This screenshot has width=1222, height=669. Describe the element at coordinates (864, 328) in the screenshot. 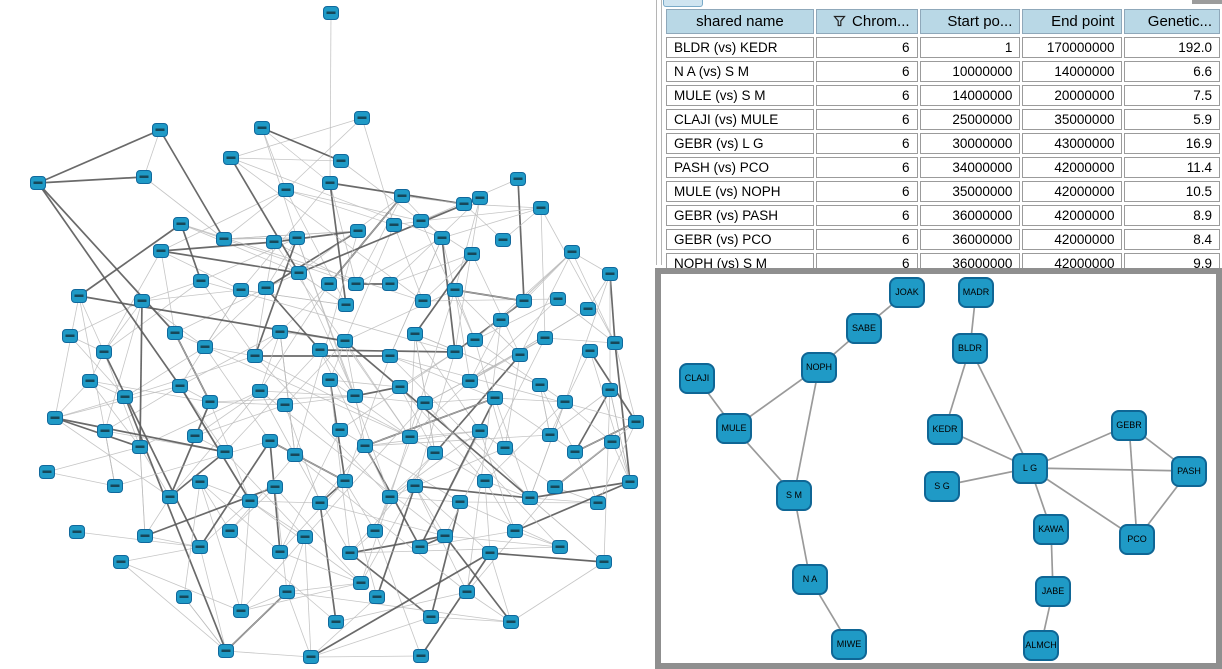

I see `subnetwork-node-sabe: SABE` at that location.